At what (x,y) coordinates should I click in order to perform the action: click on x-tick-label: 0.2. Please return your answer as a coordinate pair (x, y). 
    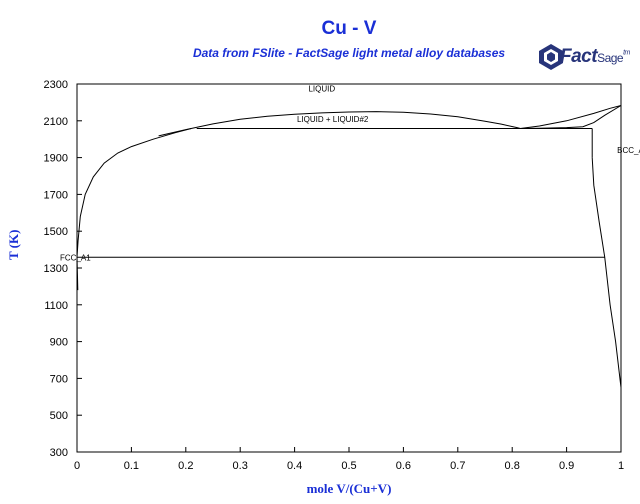
    Looking at the image, I should click on (185, 466).